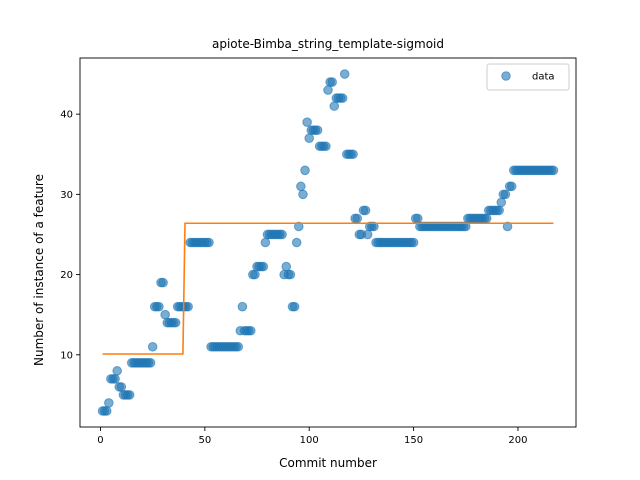 The height and width of the screenshot is (480, 640). I want to click on x-axis-label: Commit number, so click(328, 463).